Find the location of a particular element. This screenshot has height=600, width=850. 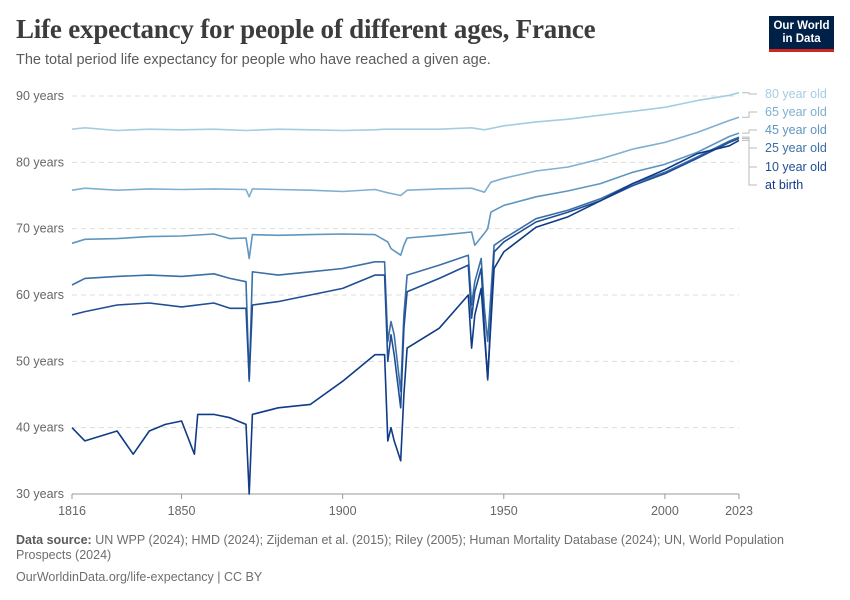

series-label: 10 year old is located at coordinates (796, 167).